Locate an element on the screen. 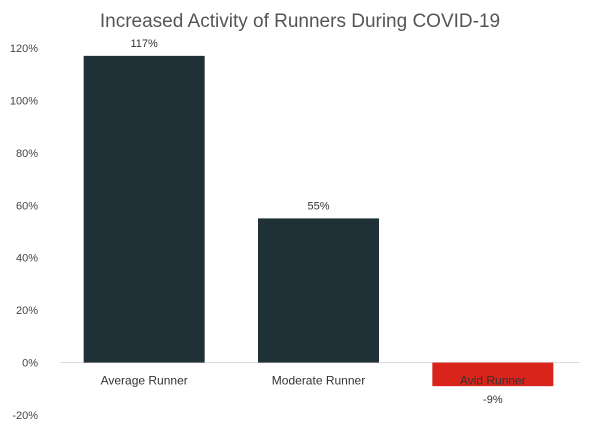 This screenshot has width=600, height=432. category-label: Average Runner is located at coordinates (144, 381).